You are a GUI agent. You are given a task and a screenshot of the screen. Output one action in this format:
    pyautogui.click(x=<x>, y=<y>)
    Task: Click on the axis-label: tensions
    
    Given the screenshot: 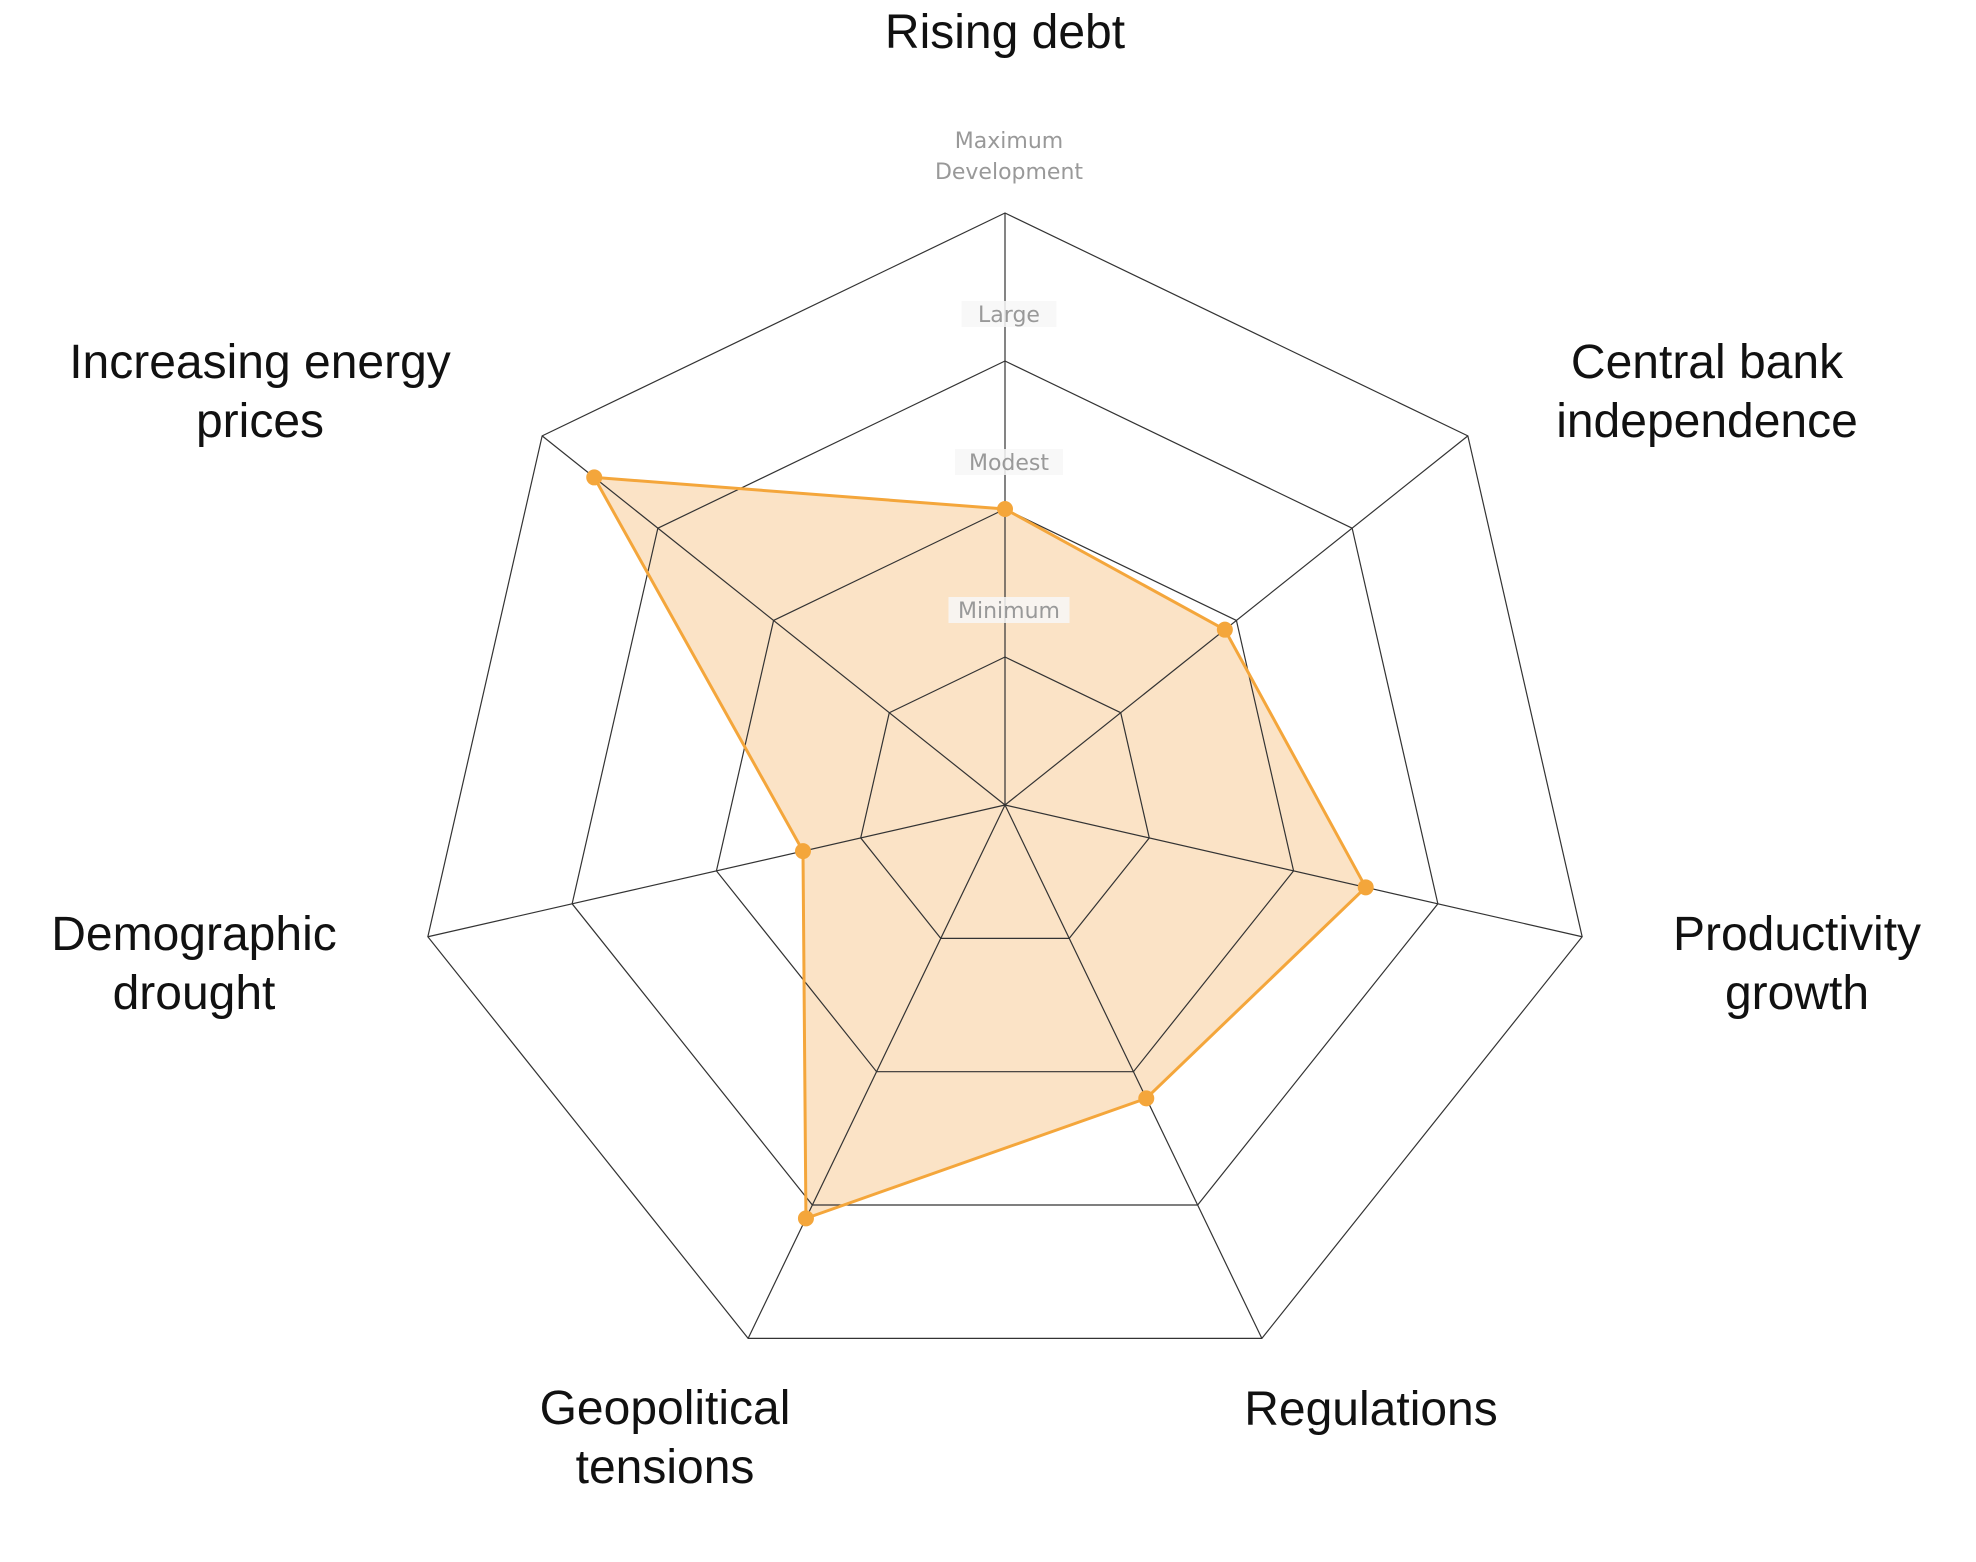 What is the action you would take?
    pyautogui.click(x=665, y=1467)
    